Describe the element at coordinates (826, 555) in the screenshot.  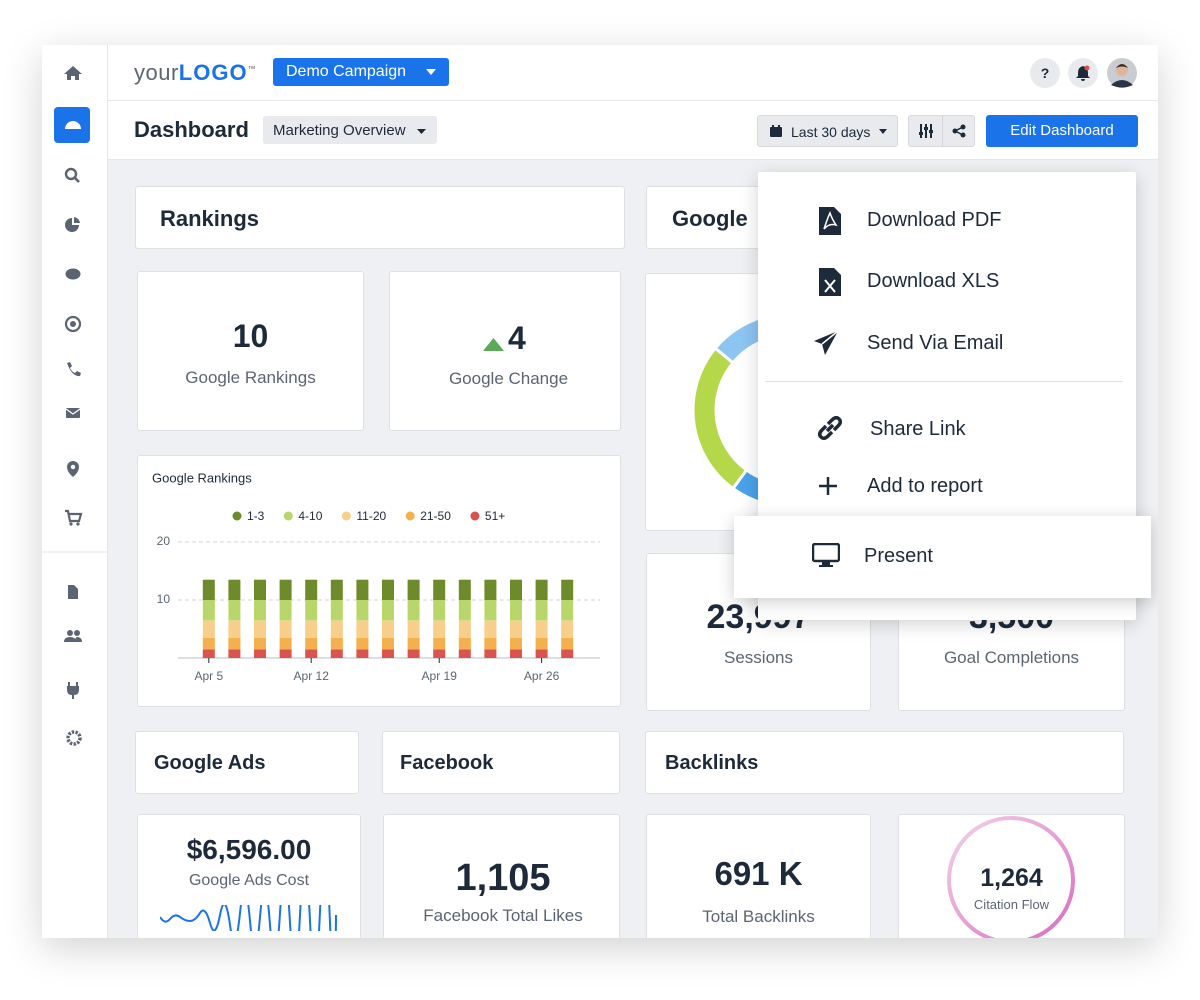
I see `icon-monitor` at that location.